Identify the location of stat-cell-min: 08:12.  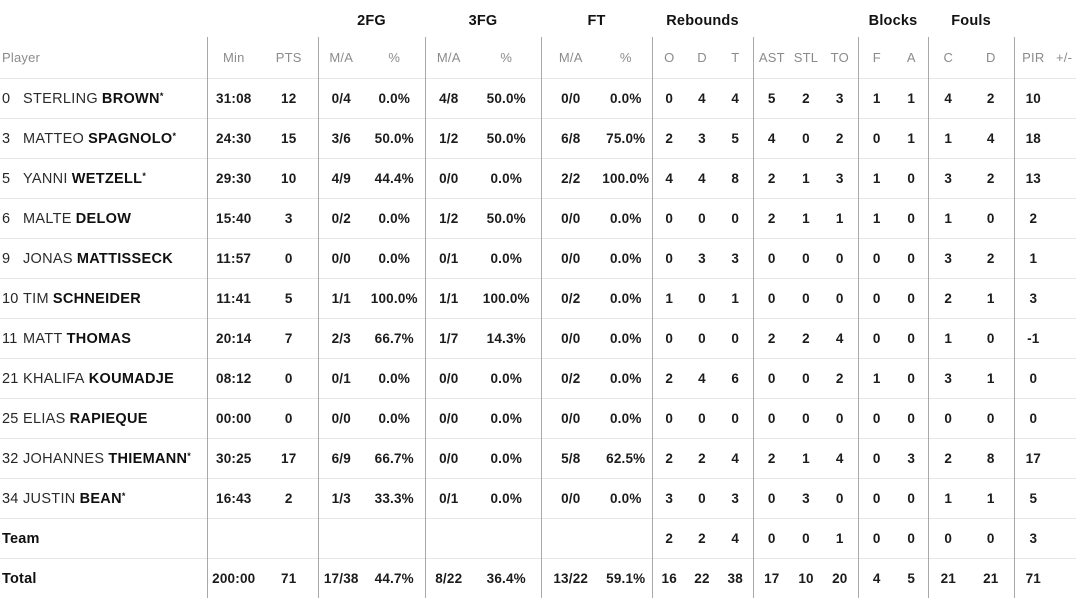
(233, 379).